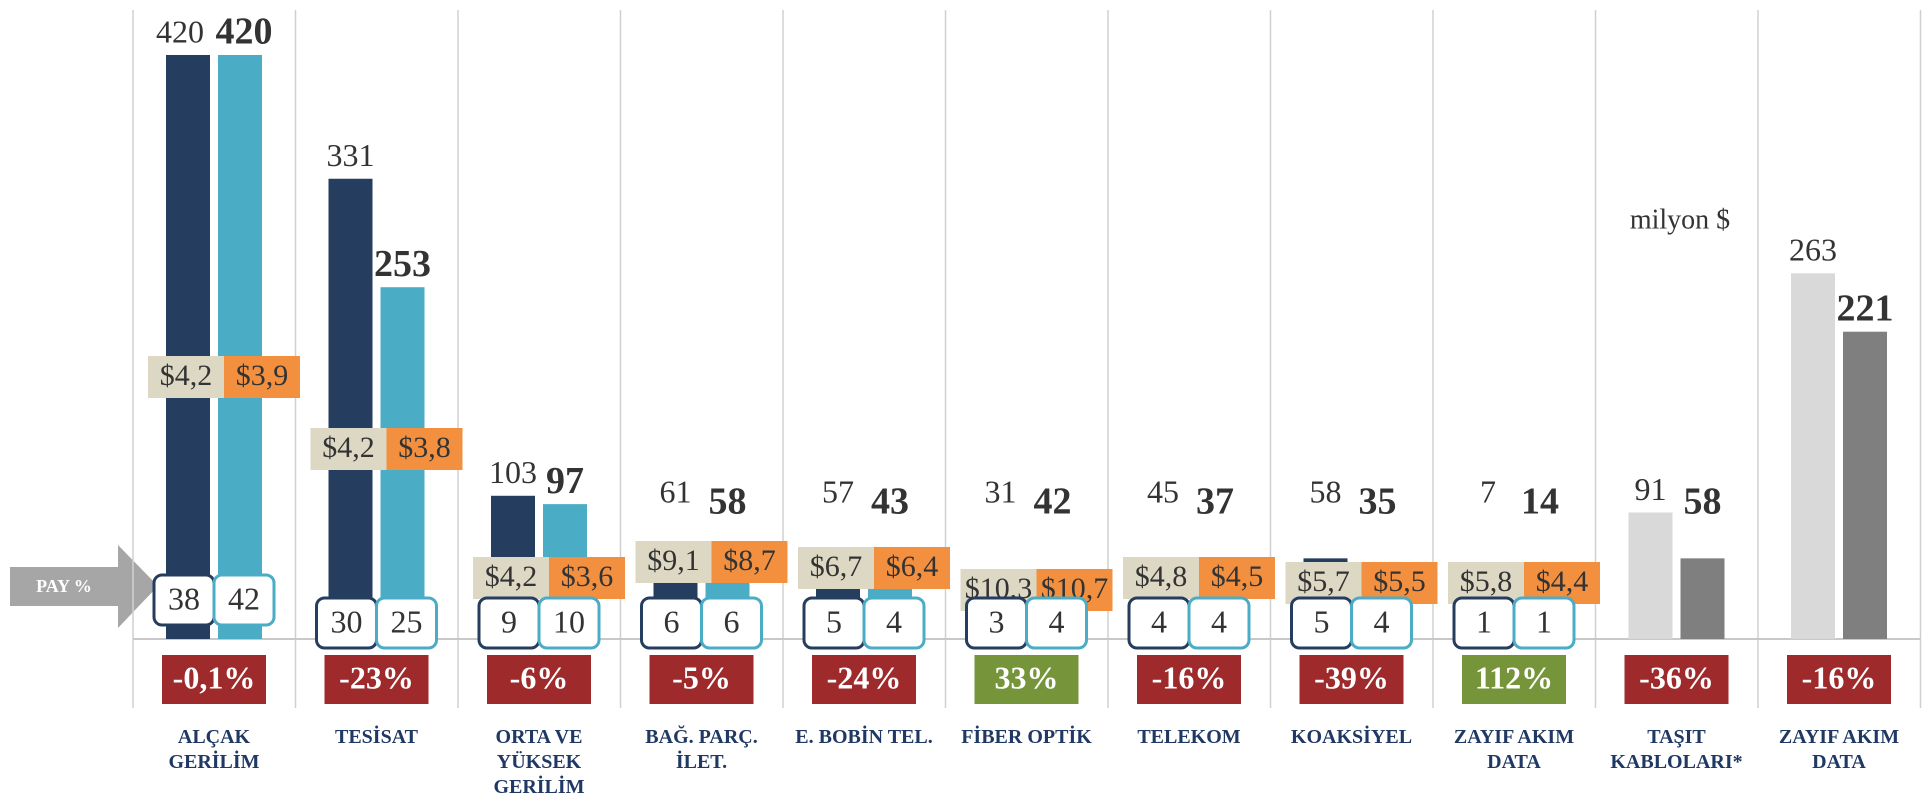  Describe the element at coordinates (1514, 749) in the screenshot. I see `category-label: ZAYIF AKIM DATA` at that location.